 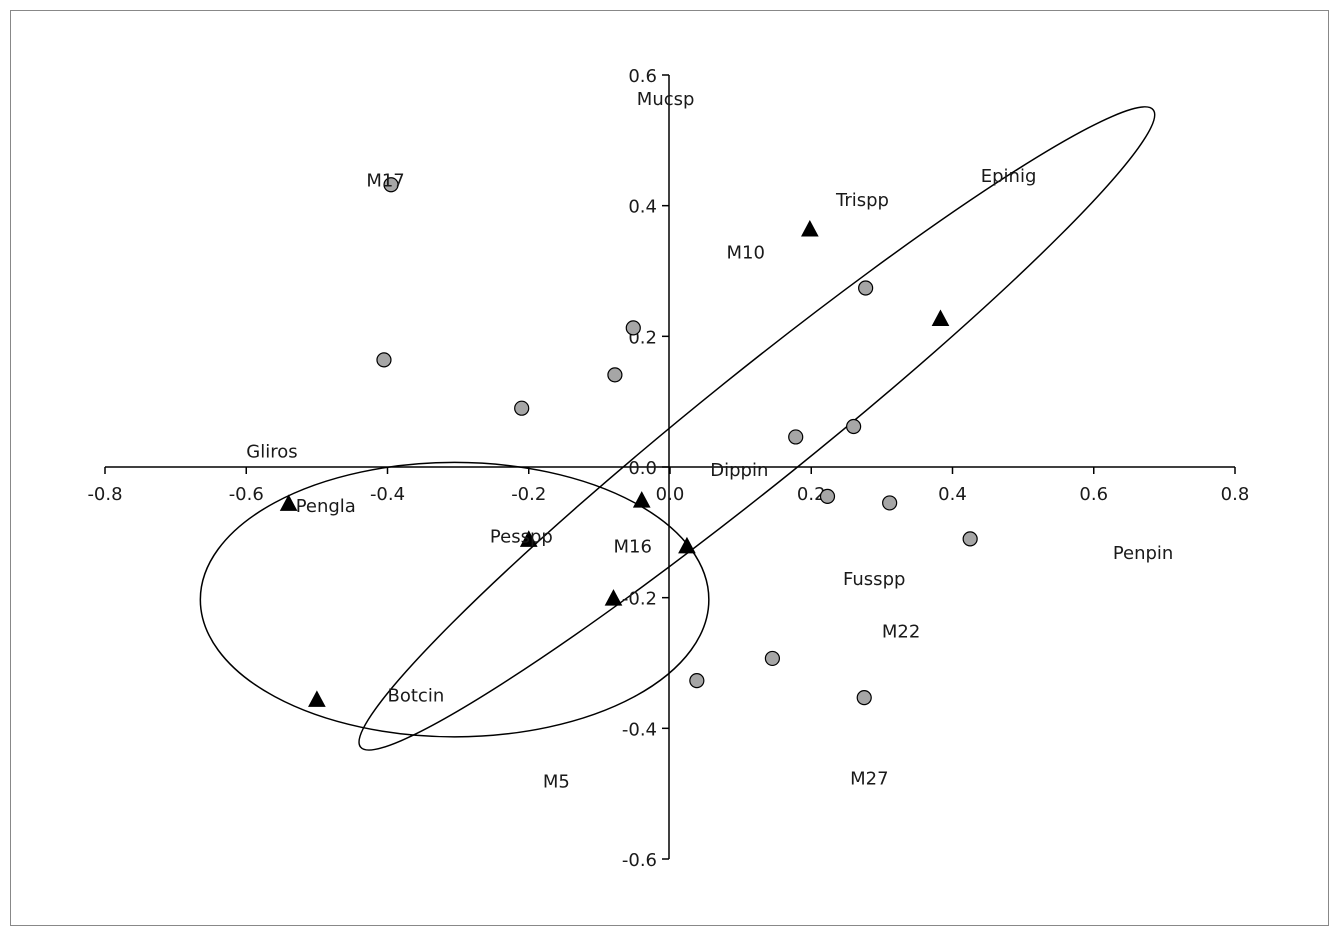 I want to click on x-tick-label: 0.4, so click(x=952, y=494).